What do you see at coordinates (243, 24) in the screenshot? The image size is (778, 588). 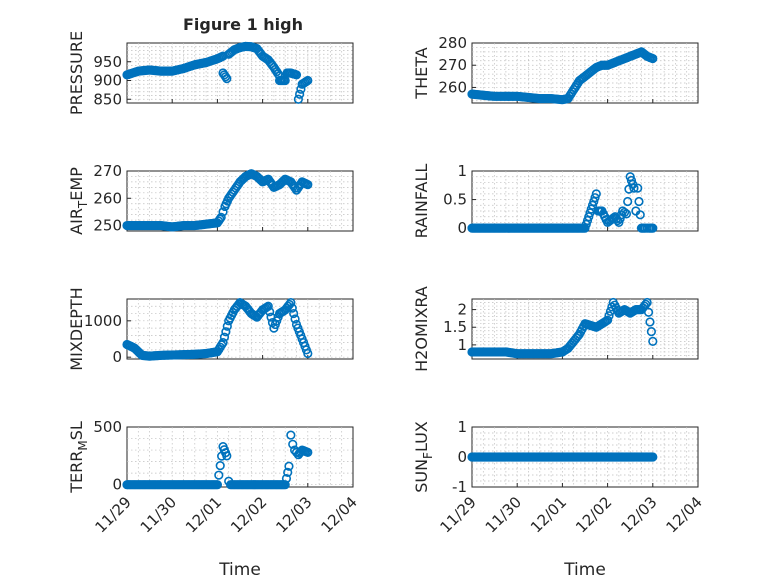 I see `figure-title: Figure 1 high` at bounding box center [243, 24].